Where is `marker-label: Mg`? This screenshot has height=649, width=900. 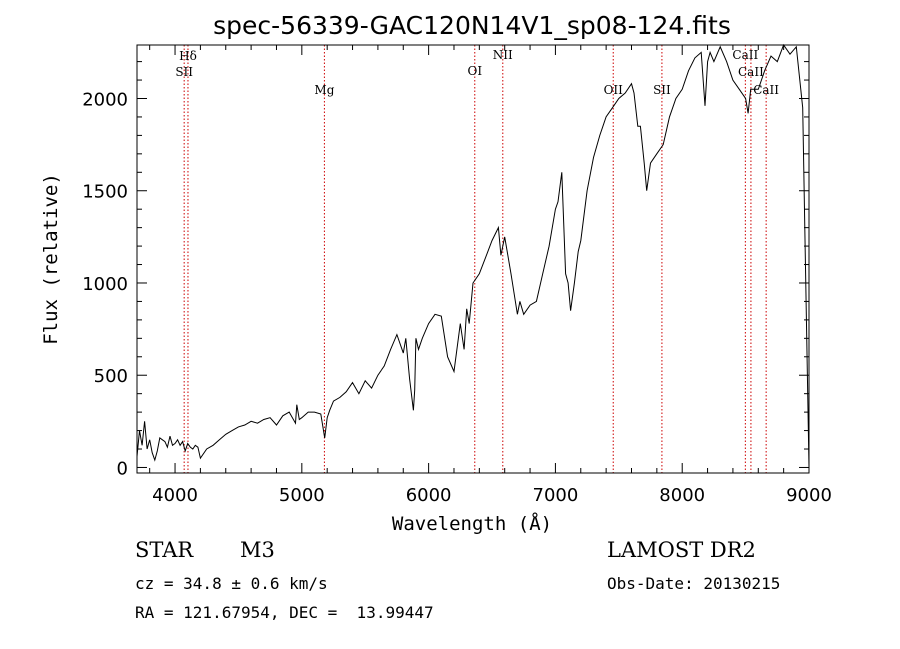 marker-label: Mg is located at coordinates (324, 90).